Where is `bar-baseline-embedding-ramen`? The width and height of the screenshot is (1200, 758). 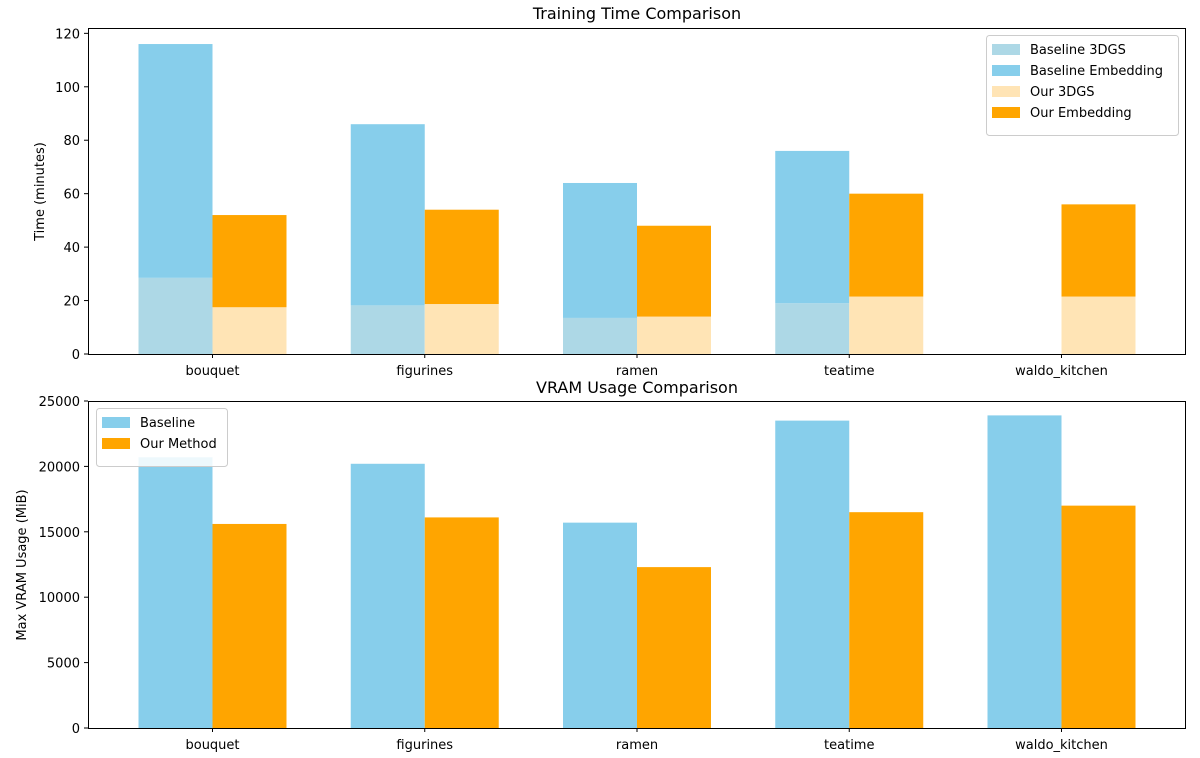
bar-baseline-embedding-ramen is located at coordinates (600, 250).